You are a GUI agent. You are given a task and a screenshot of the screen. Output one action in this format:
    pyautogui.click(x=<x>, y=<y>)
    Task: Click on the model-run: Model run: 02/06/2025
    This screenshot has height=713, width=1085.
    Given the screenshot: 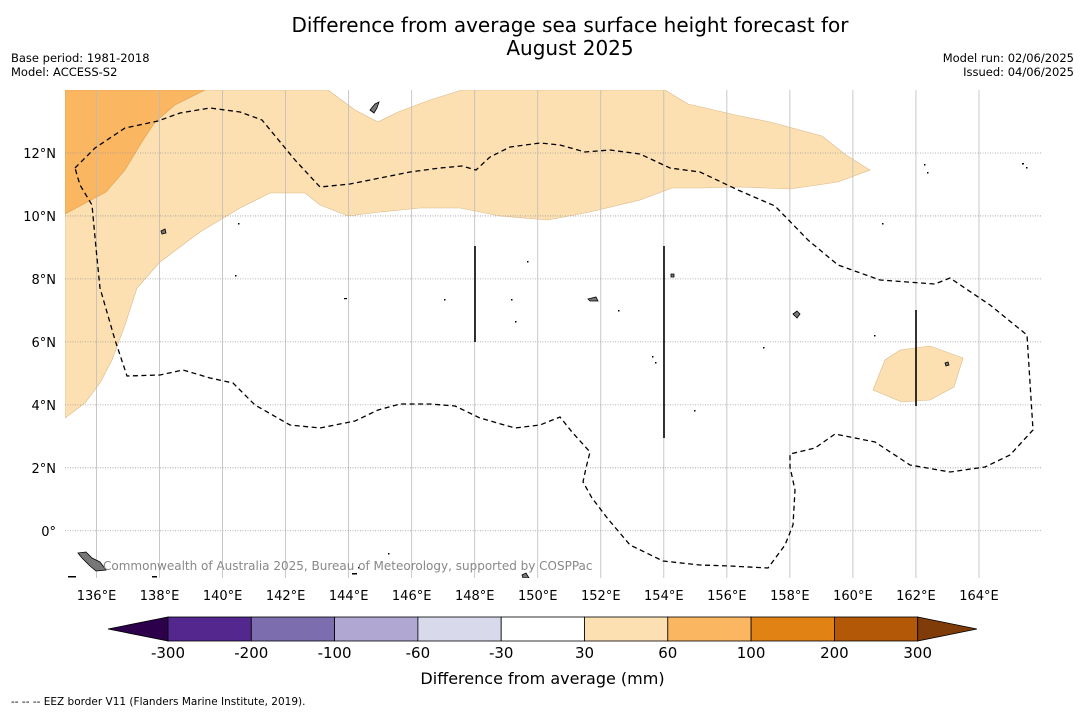 What is the action you would take?
    pyautogui.click(x=1008, y=58)
    